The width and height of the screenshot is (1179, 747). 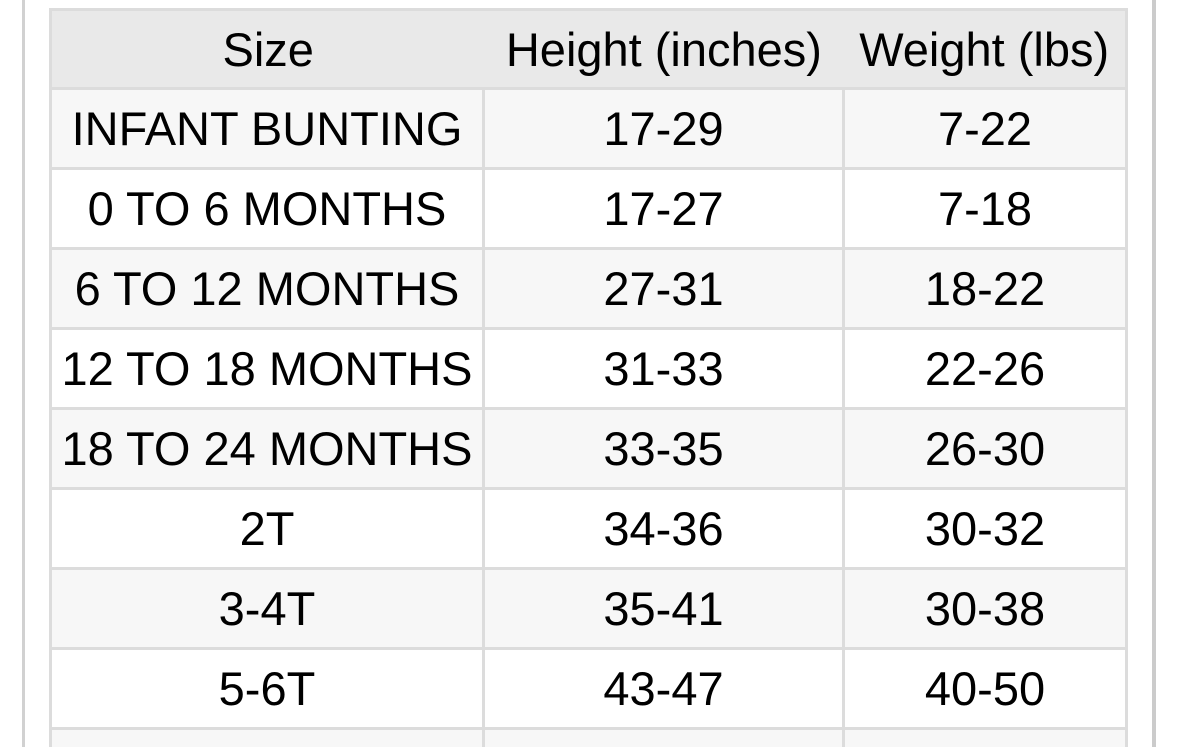 I want to click on table-row: INFANT BUNTING 17-29 7-22, so click(x=588, y=128).